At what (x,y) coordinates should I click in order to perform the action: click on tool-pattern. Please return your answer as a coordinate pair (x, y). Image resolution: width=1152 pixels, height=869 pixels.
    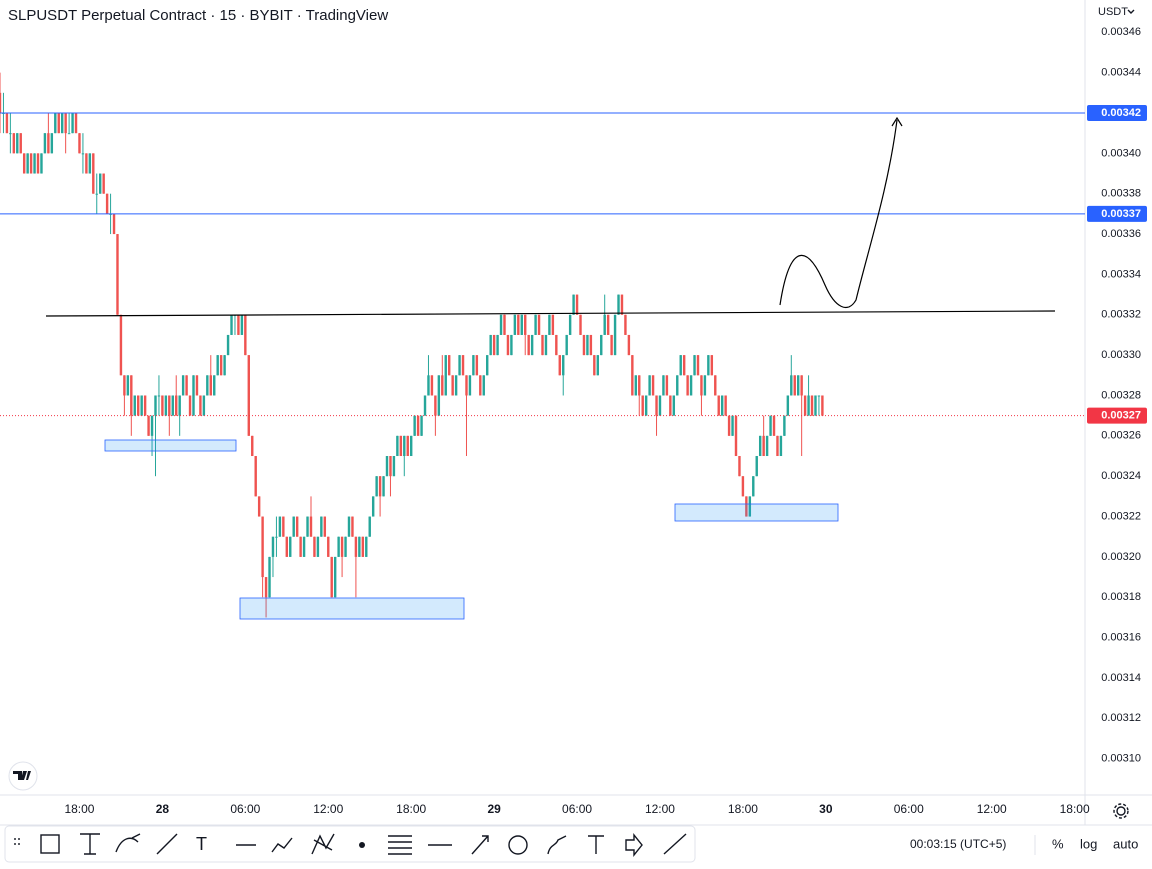
    Looking at the image, I should click on (282, 845).